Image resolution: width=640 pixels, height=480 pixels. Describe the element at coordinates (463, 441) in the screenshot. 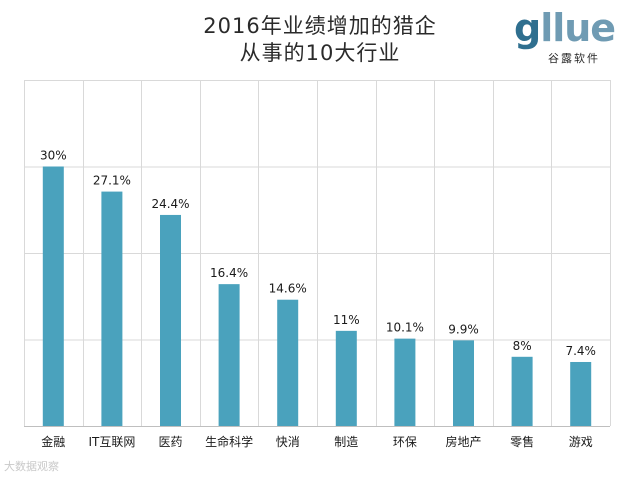

I see `category-label: 房地产` at that location.